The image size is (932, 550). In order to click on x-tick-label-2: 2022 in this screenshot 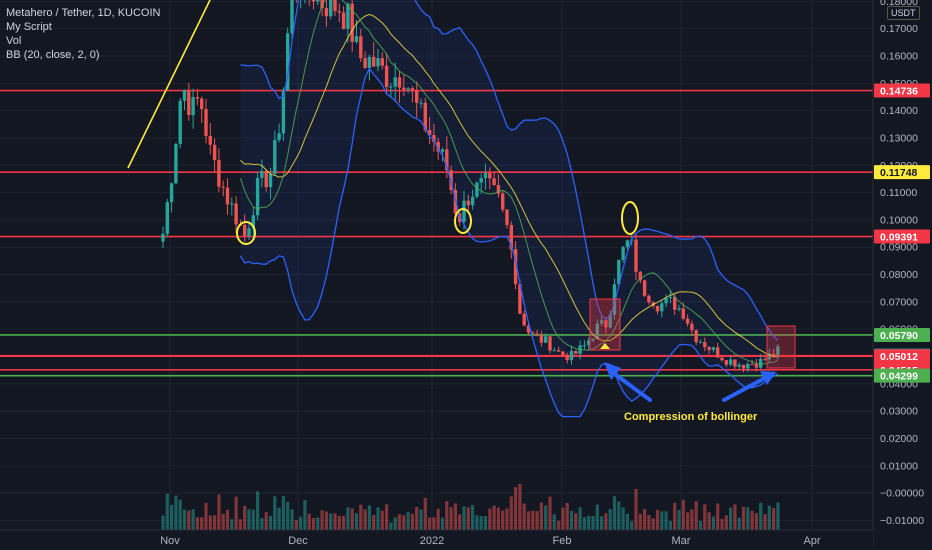, I will do `click(432, 541)`.